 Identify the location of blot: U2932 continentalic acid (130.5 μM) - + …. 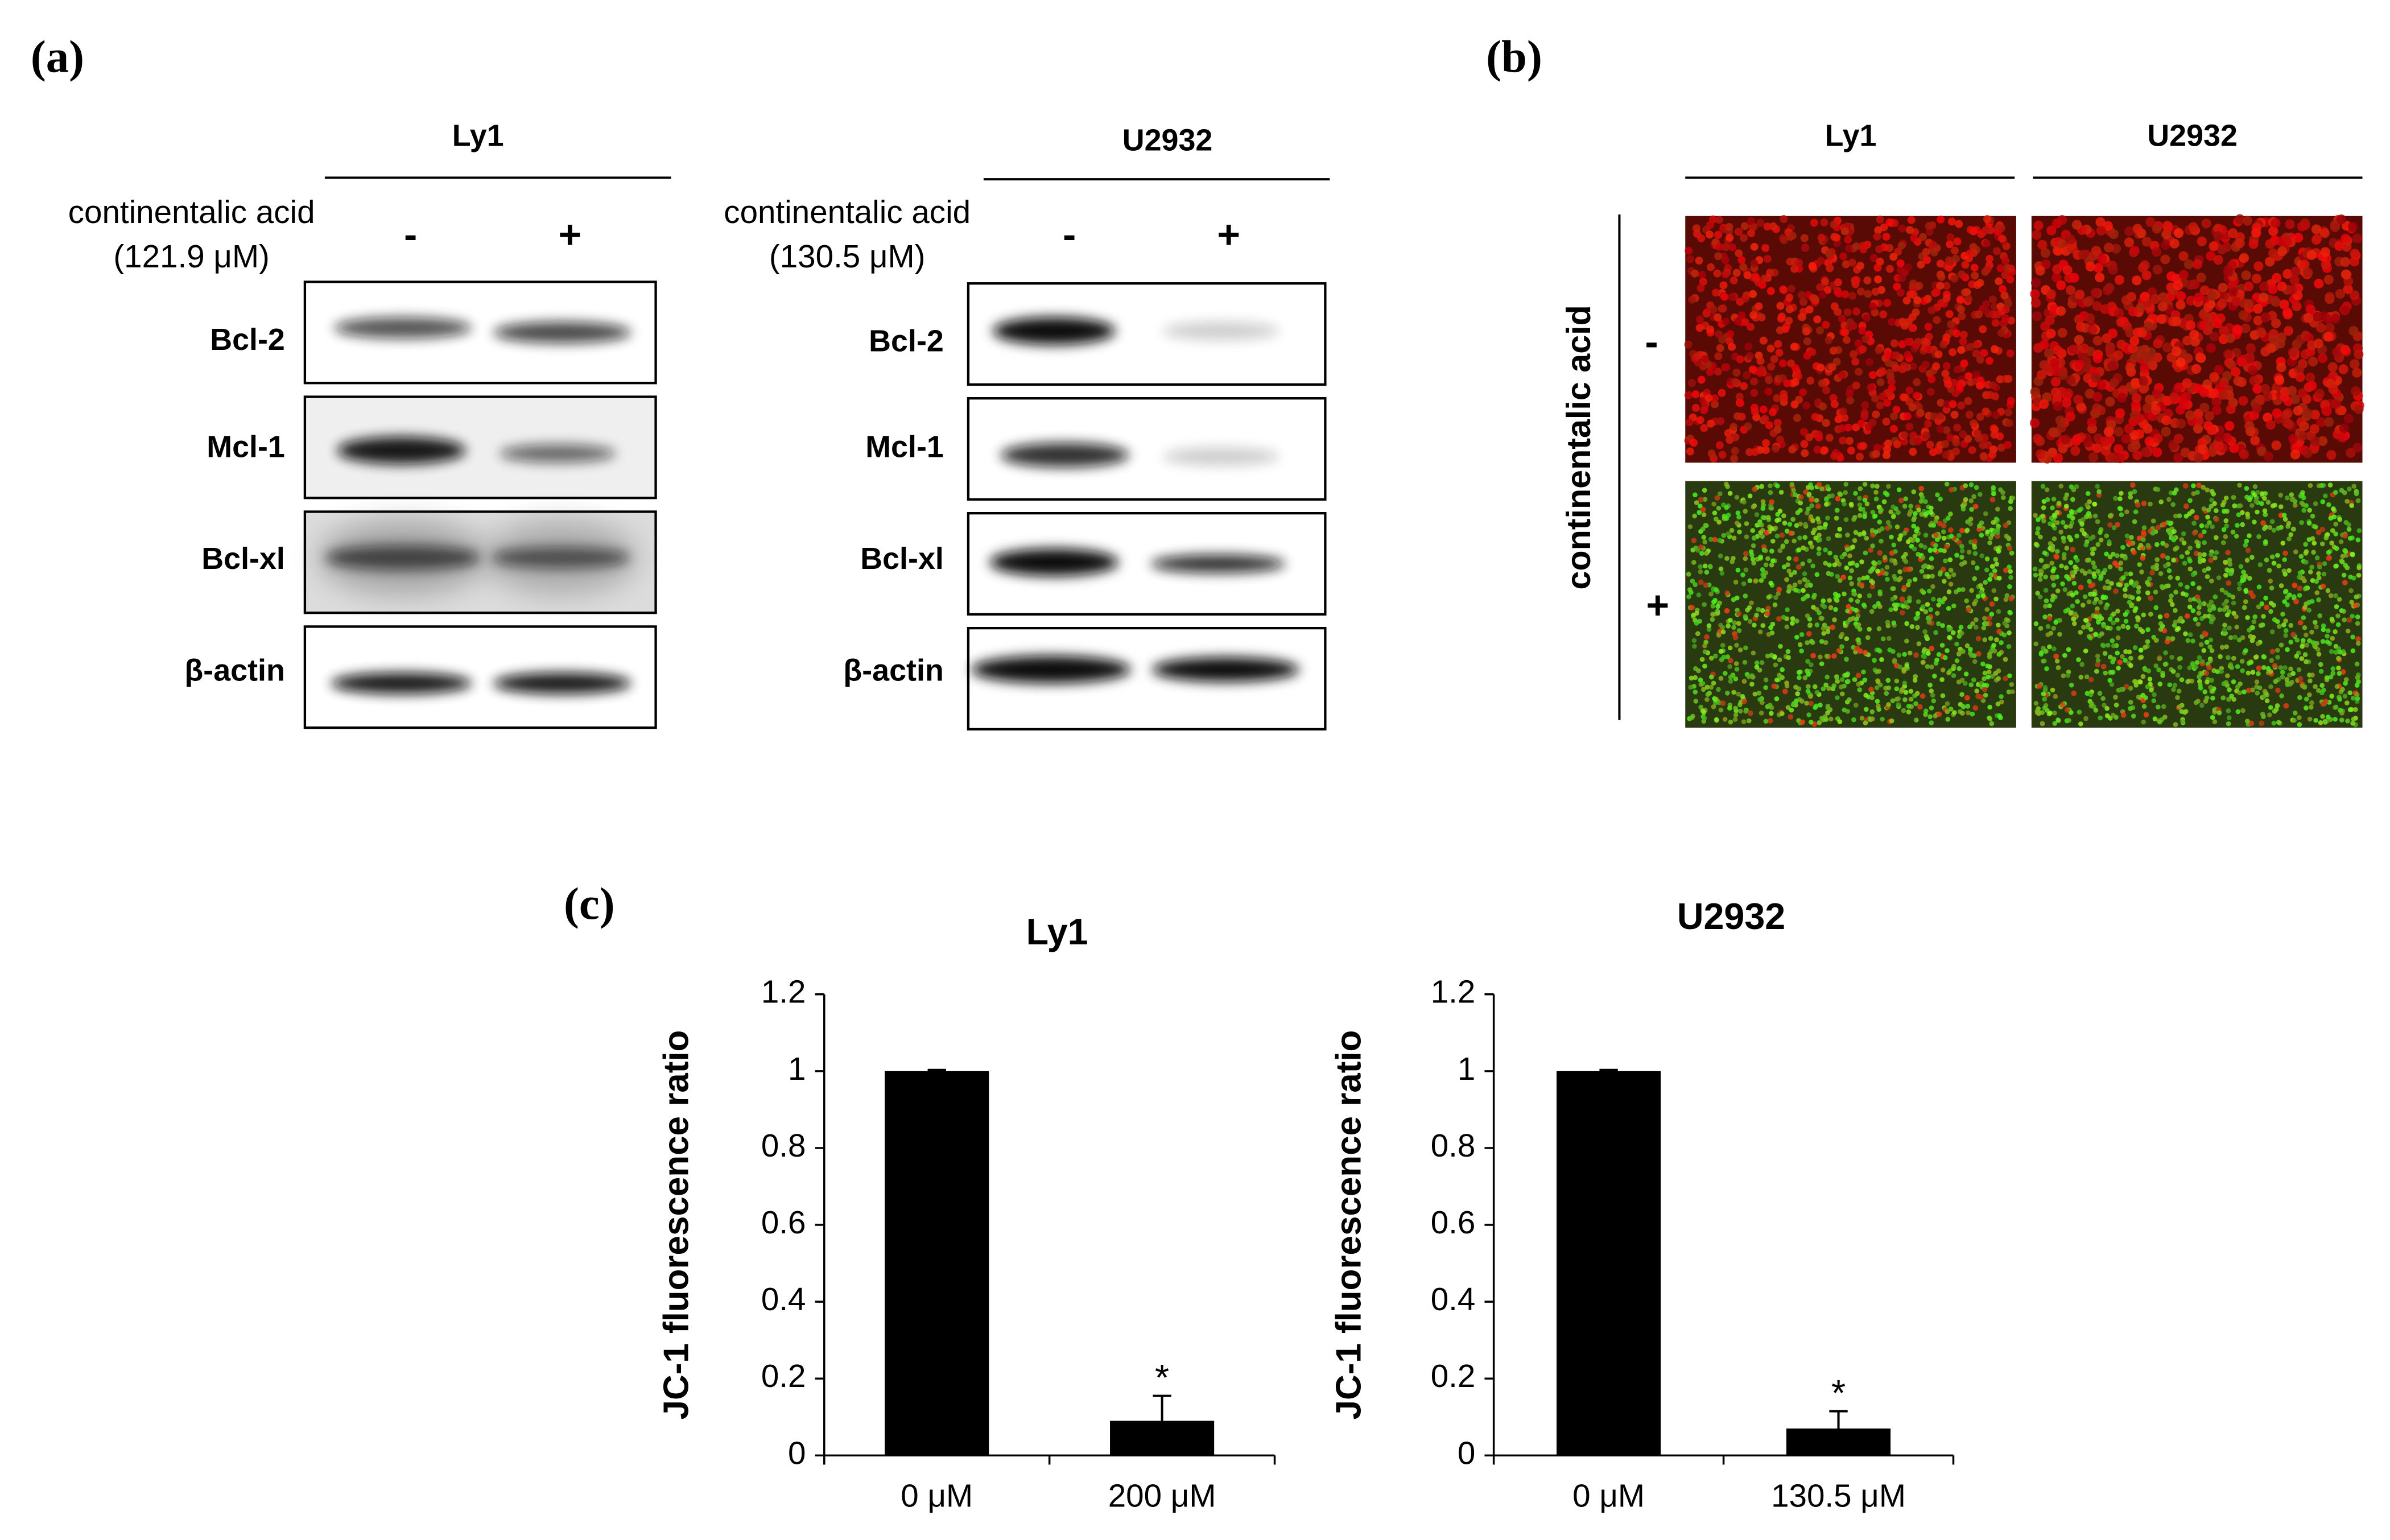
(1027, 427).